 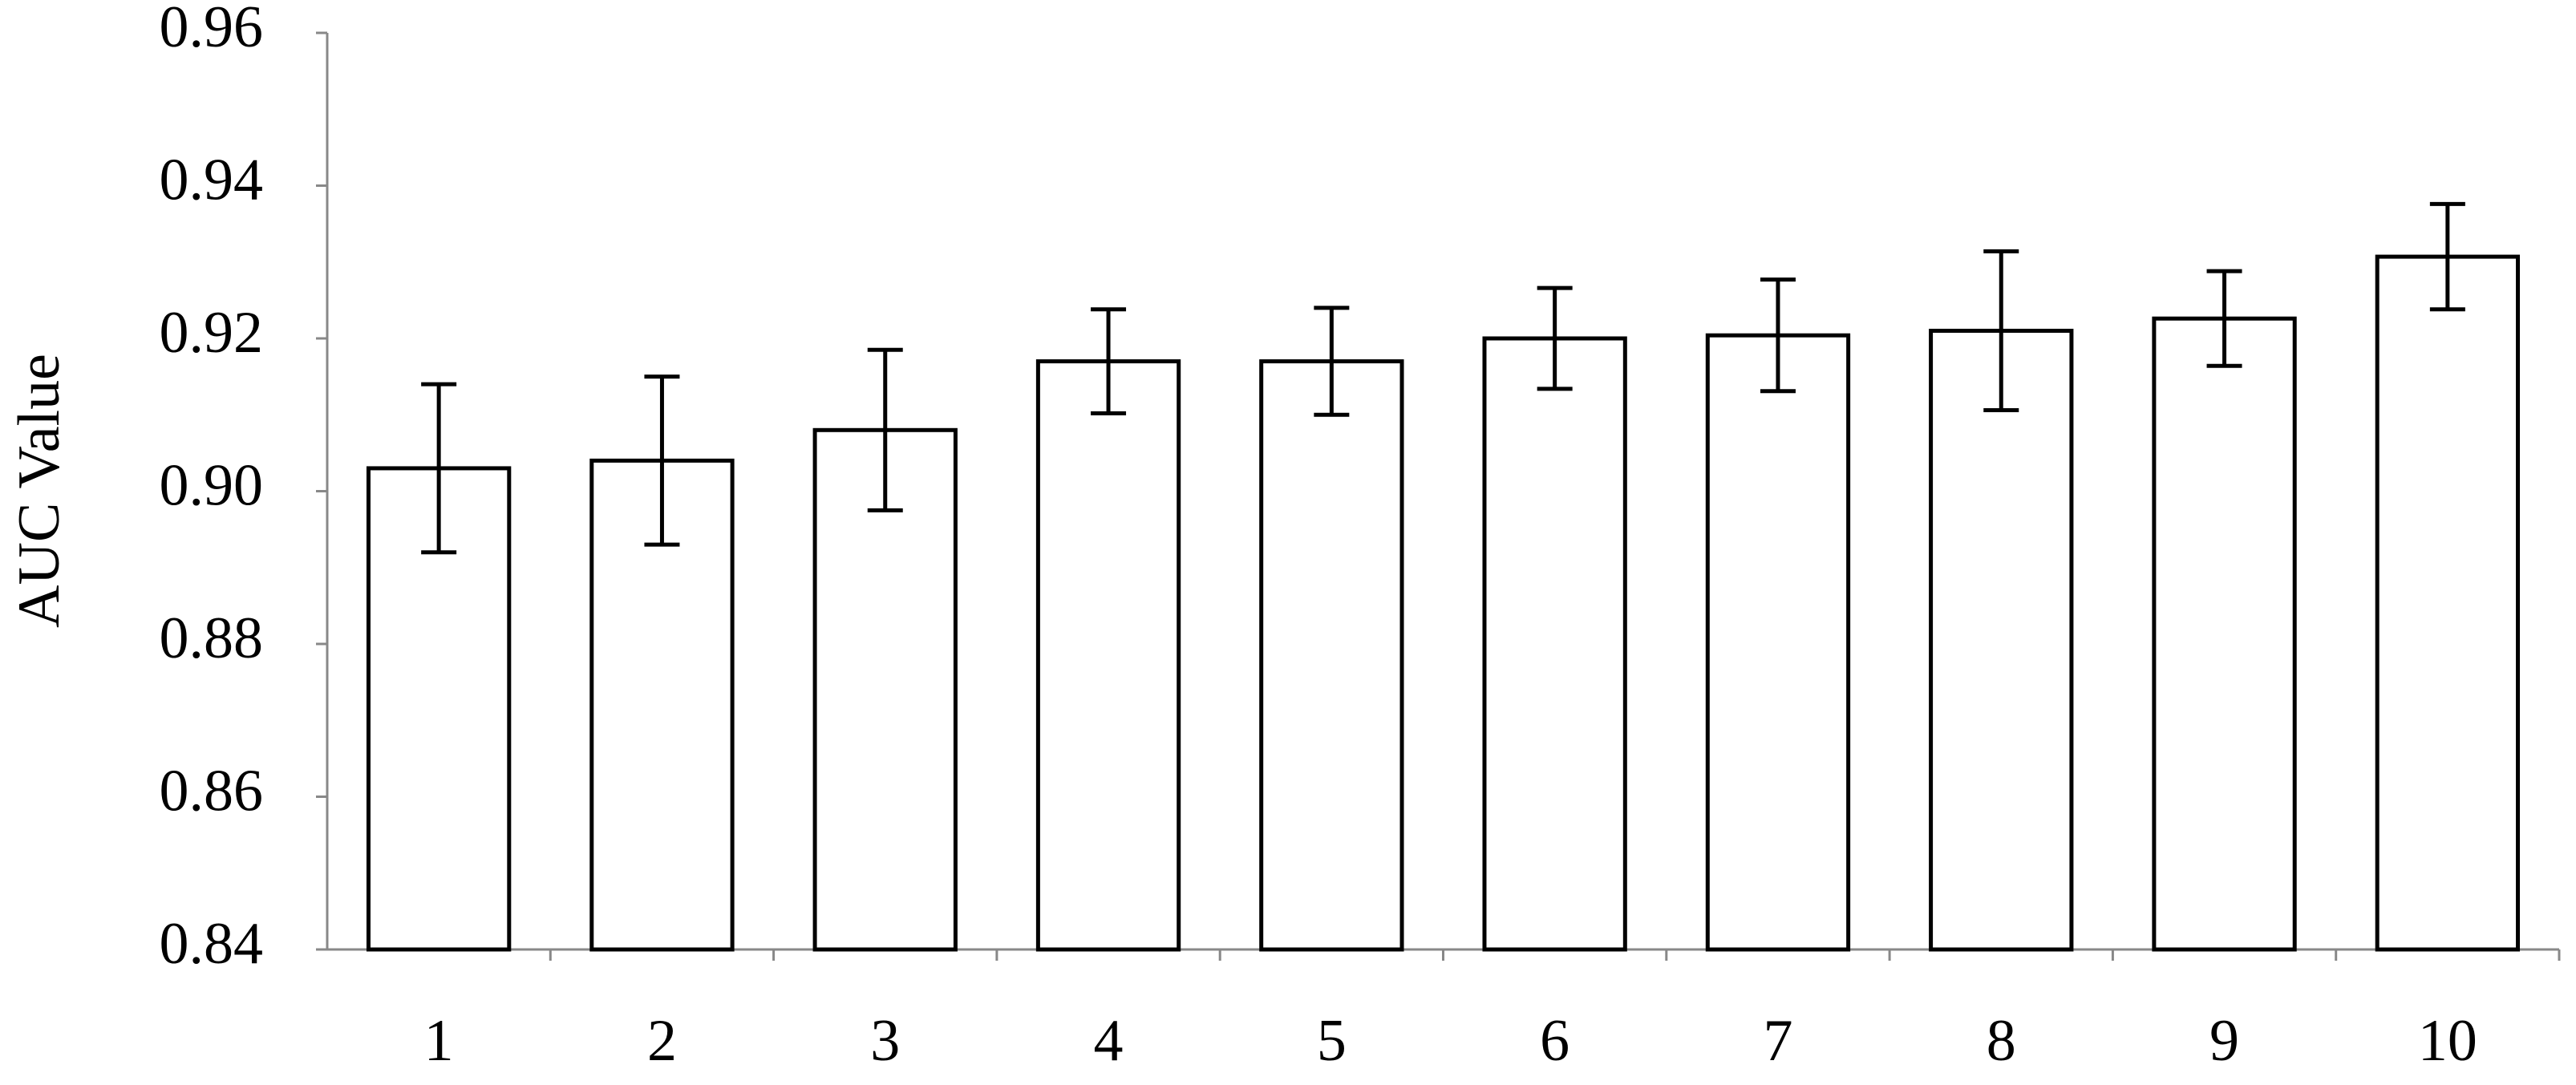 I want to click on y-tick-label: 0.84, so click(x=212, y=944).